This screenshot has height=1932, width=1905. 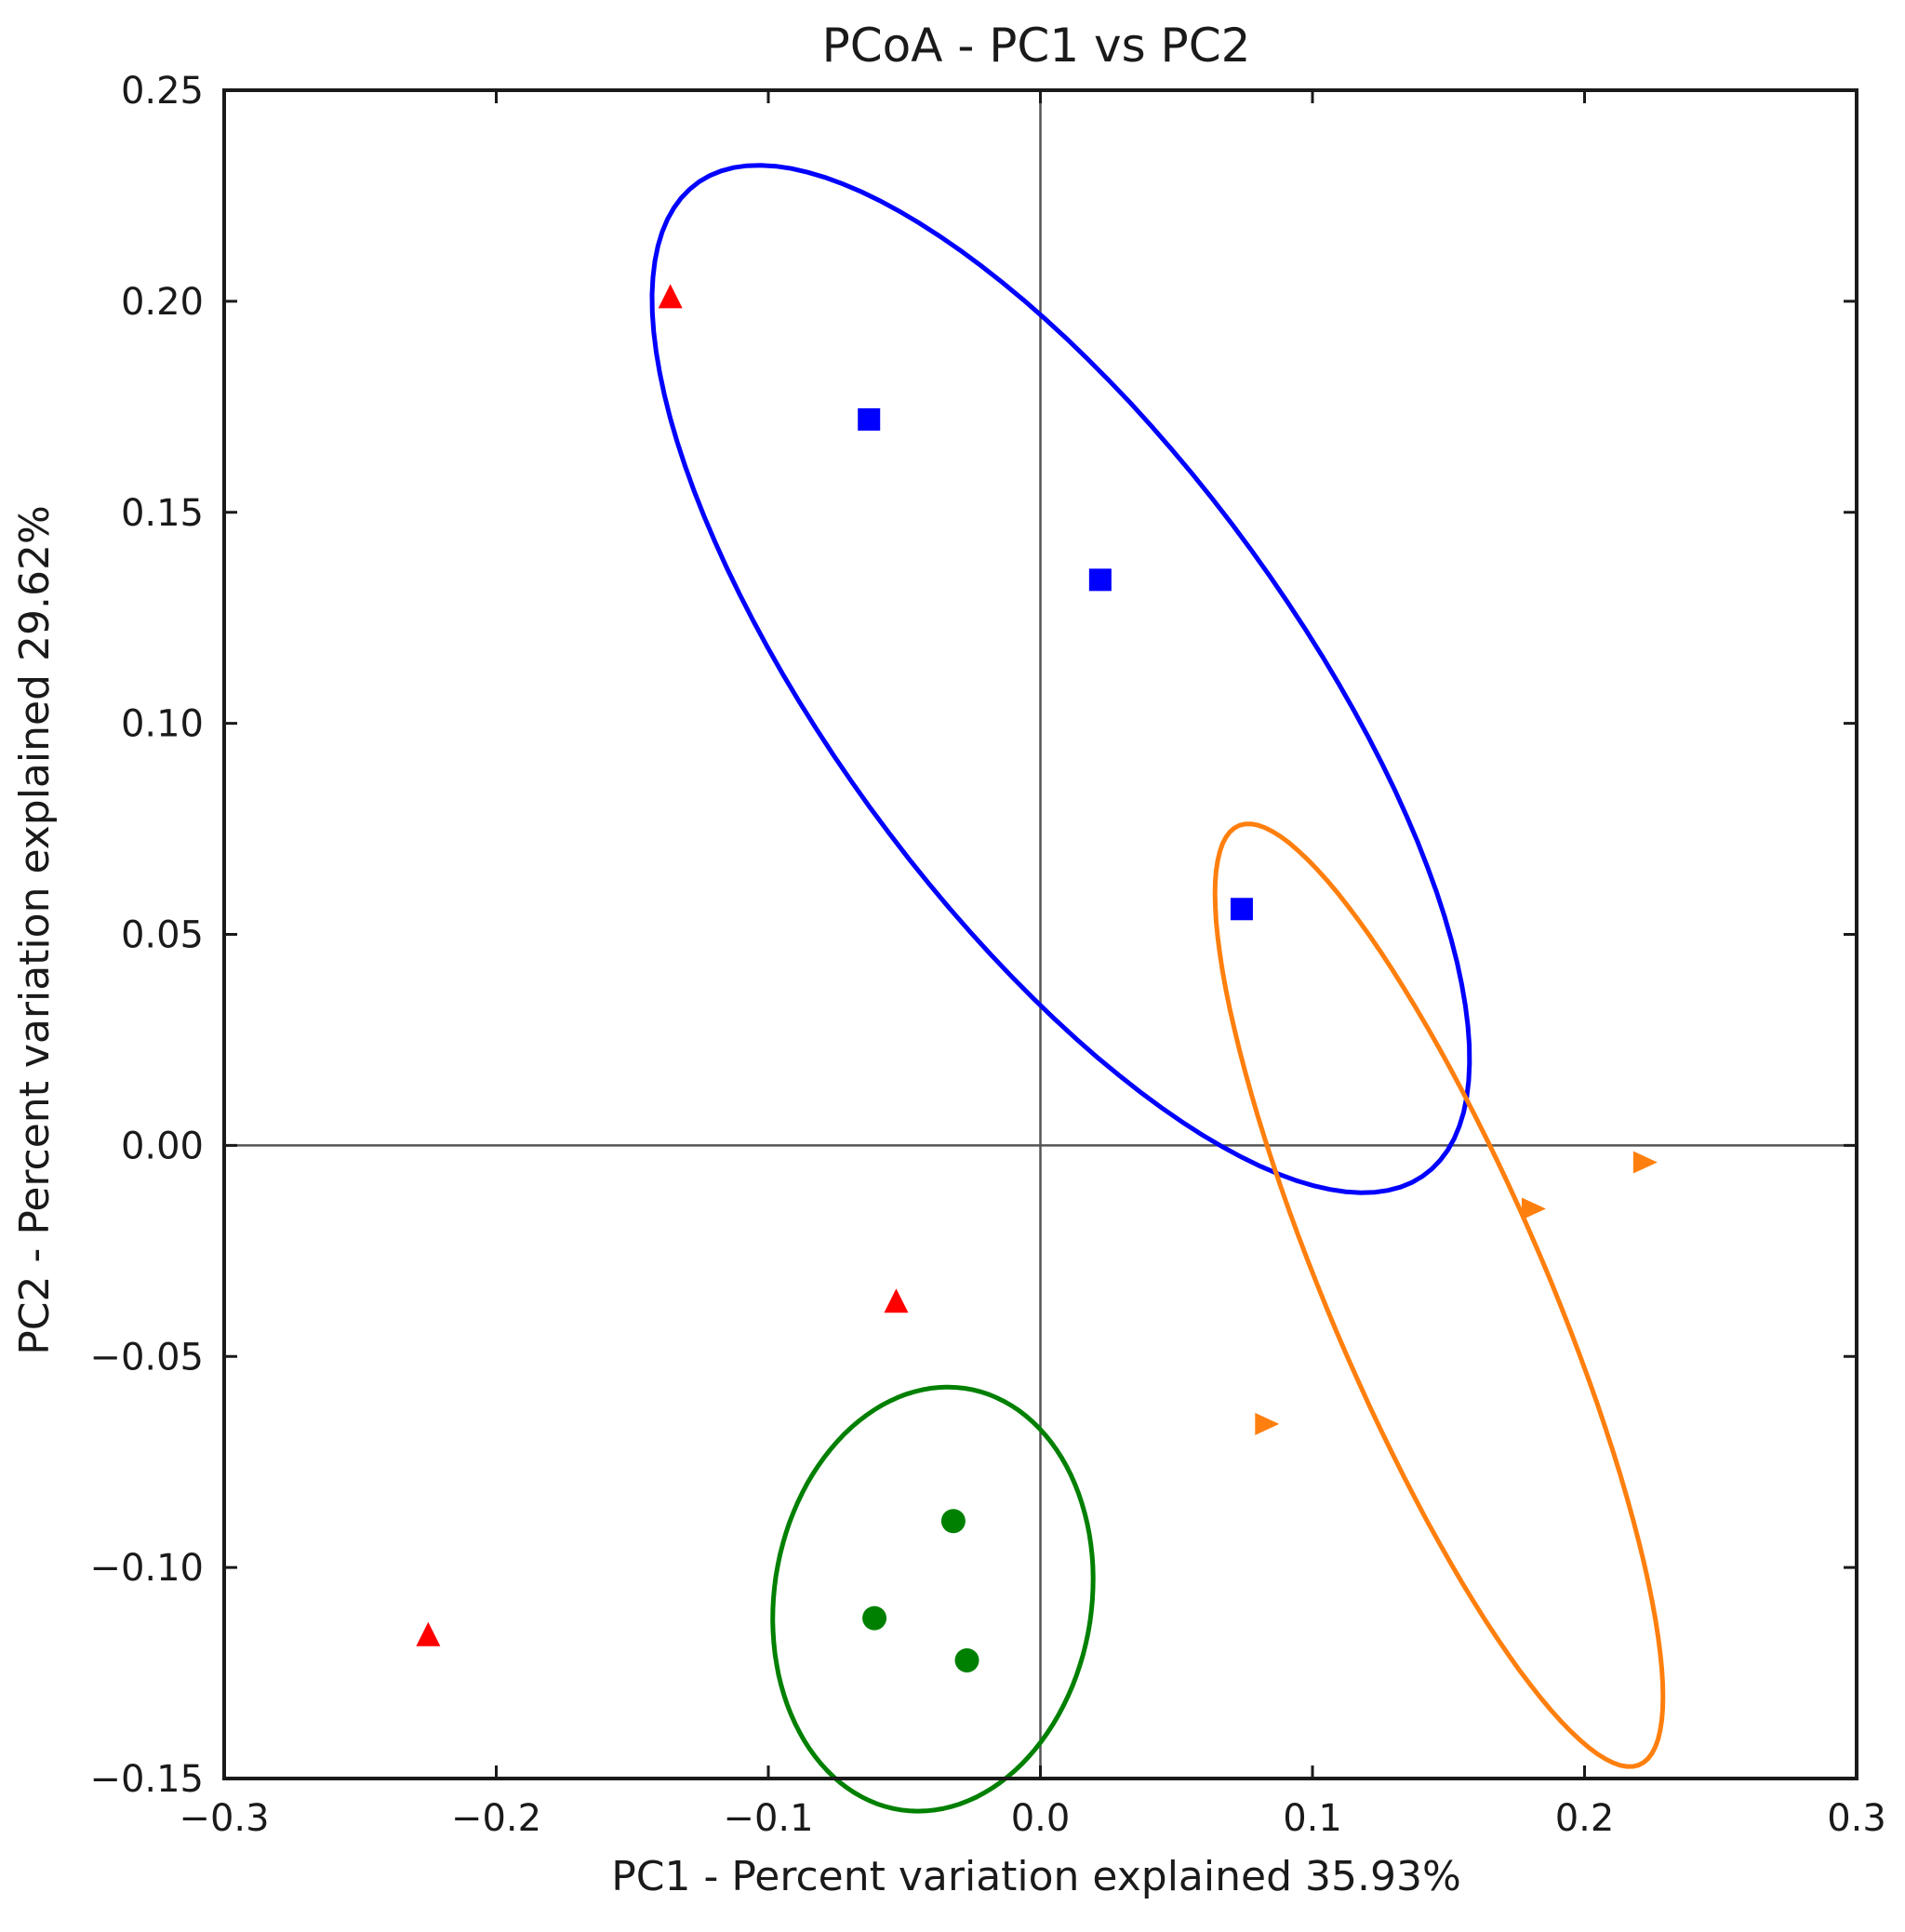 I want to click on y-tick-label: 0.15, so click(x=162, y=513).